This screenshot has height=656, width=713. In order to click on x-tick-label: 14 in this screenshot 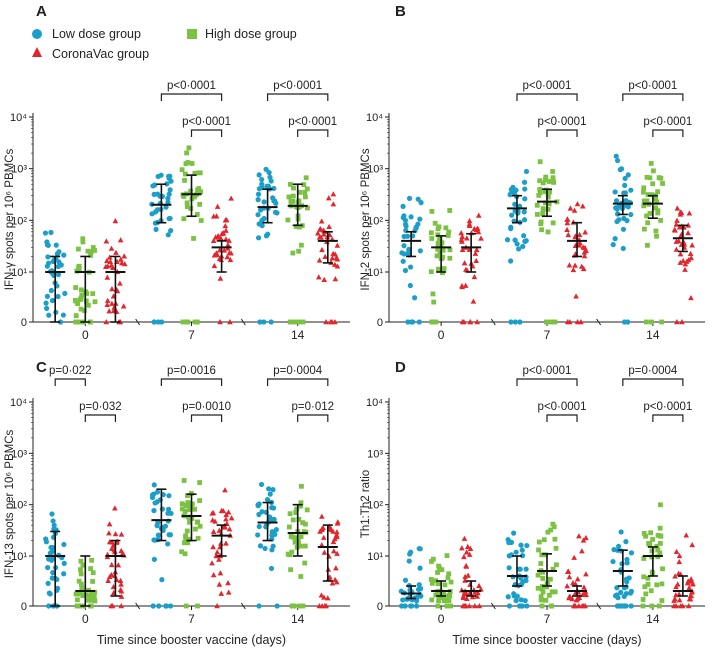, I will do `click(653, 619)`.